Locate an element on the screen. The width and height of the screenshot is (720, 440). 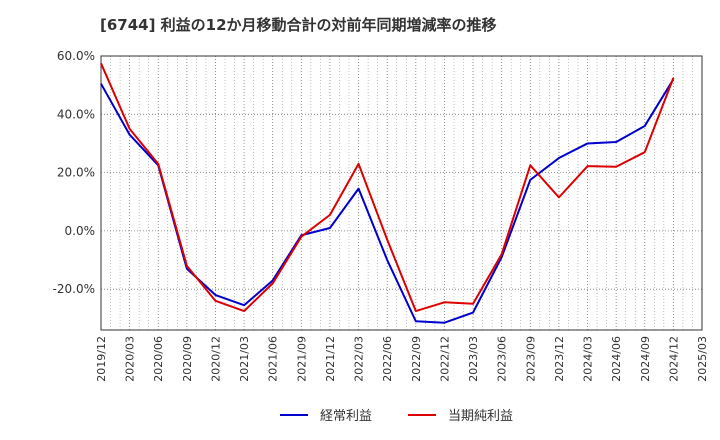
legend-label: 経常利益 is located at coordinates (346, 416).